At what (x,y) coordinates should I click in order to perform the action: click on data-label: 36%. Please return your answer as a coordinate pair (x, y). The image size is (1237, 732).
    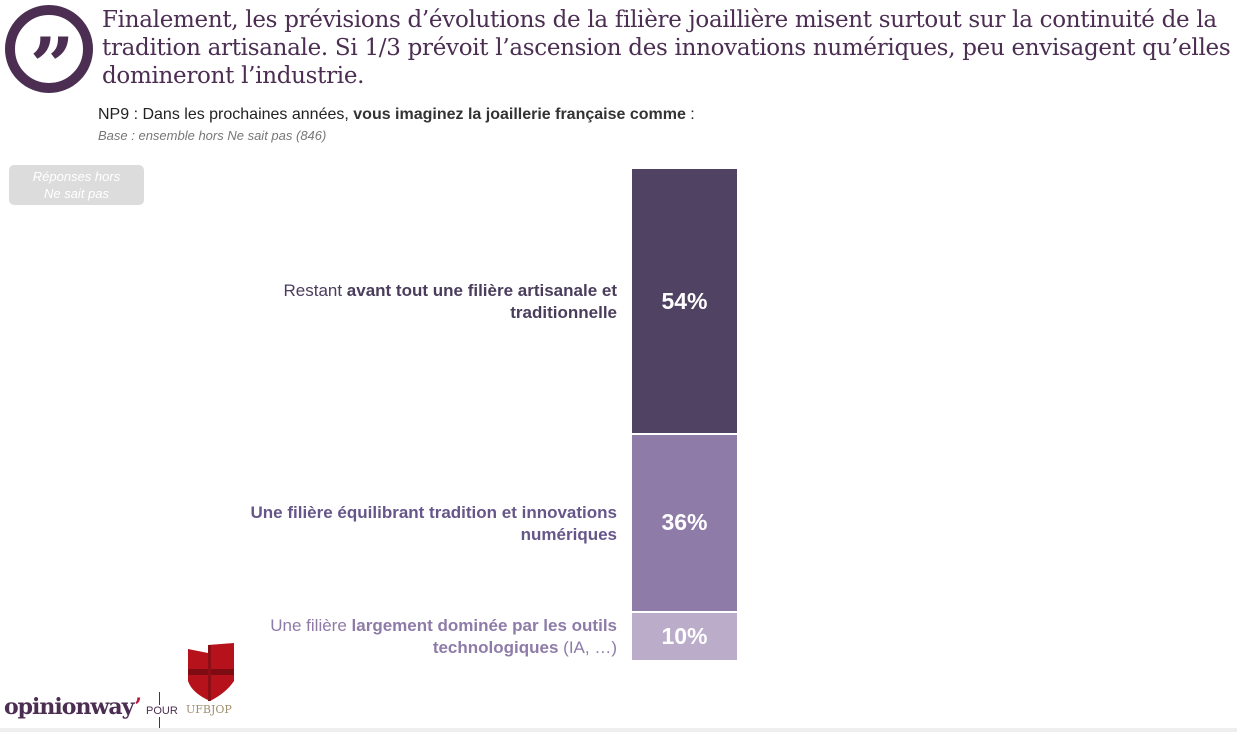
    Looking at the image, I should click on (684, 522).